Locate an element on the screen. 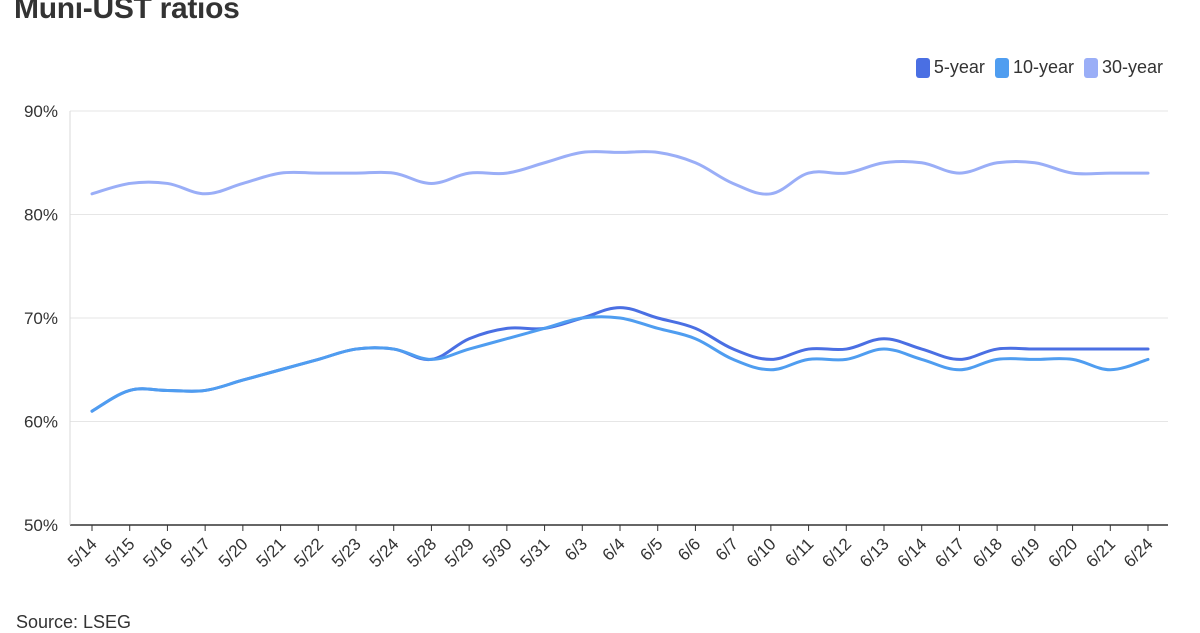 The width and height of the screenshot is (1200, 633). legend-label-10-year: 10-year is located at coordinates (1043, 67).